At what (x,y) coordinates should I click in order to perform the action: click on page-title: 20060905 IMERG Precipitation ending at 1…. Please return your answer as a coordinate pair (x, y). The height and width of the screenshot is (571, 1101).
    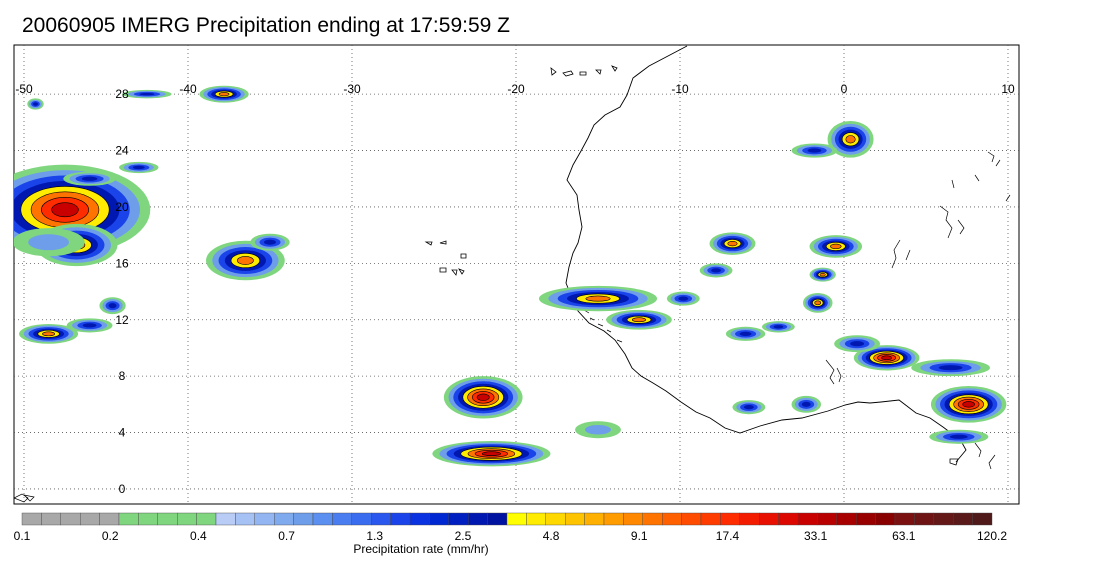
    Looking at the image, I should click on (266, 25).